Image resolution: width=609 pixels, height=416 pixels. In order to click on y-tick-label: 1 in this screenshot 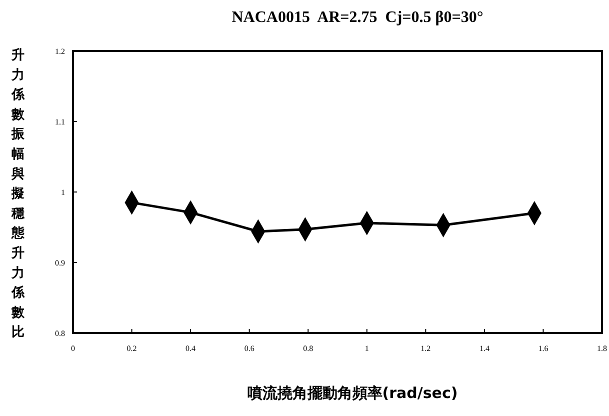, I will do `click(63, 192)`.